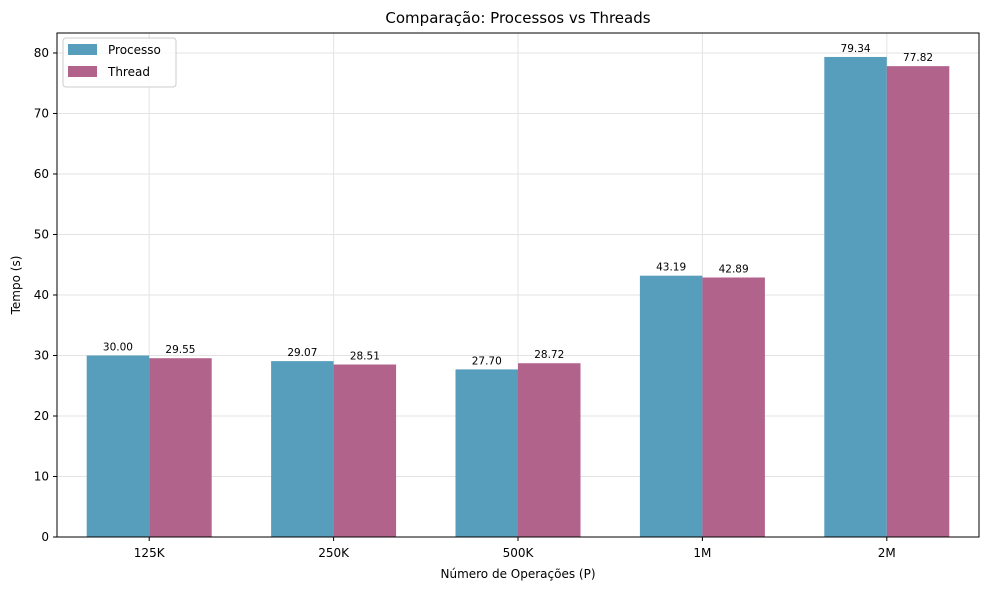 This screenshot has height=590, width=989. Describe the element at coordinates (180, 350) in the screenshot. I see `data-label: 29.55` at that location.